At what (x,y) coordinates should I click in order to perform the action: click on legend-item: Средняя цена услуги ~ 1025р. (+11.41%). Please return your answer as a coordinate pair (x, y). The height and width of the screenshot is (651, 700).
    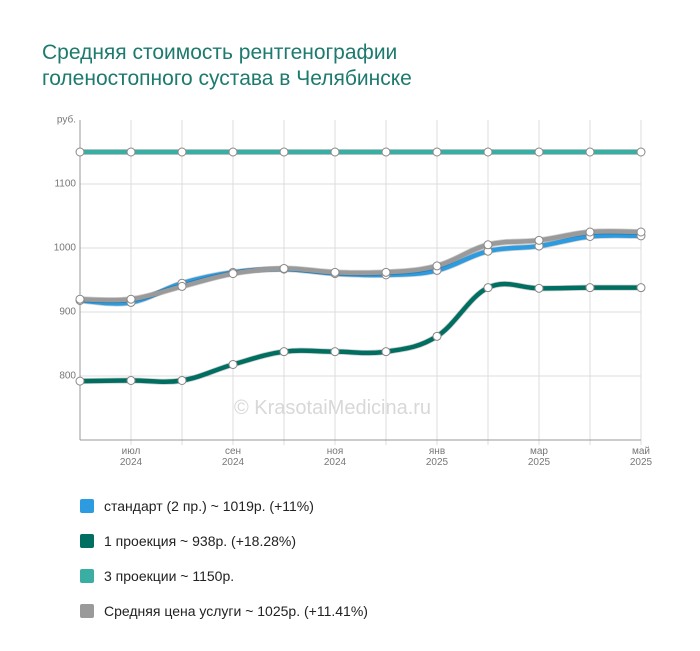
    Looking at the image, I should click on (224, 610).